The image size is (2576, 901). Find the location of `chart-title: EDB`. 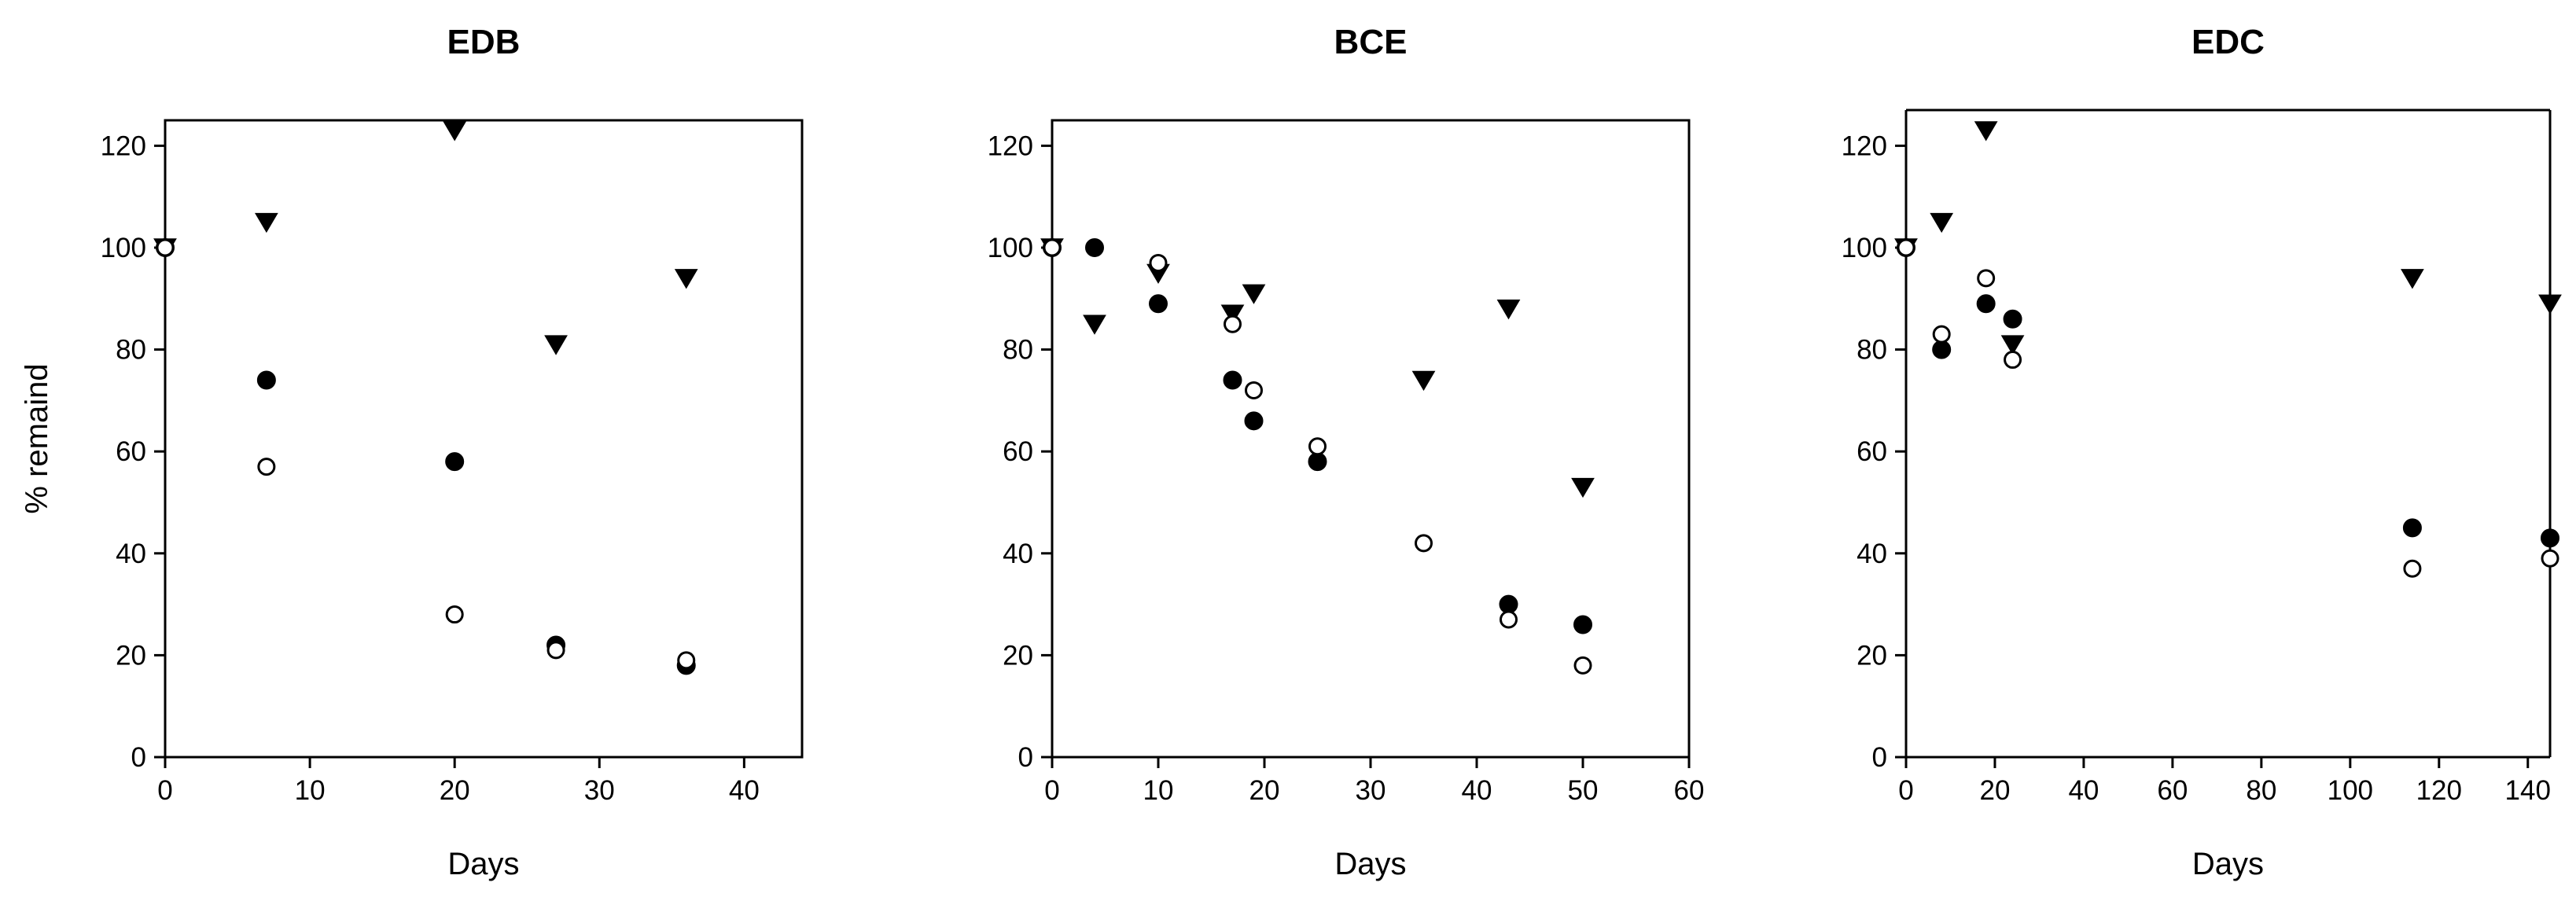

chart-title: EDB is located at coordinates (484, 42).